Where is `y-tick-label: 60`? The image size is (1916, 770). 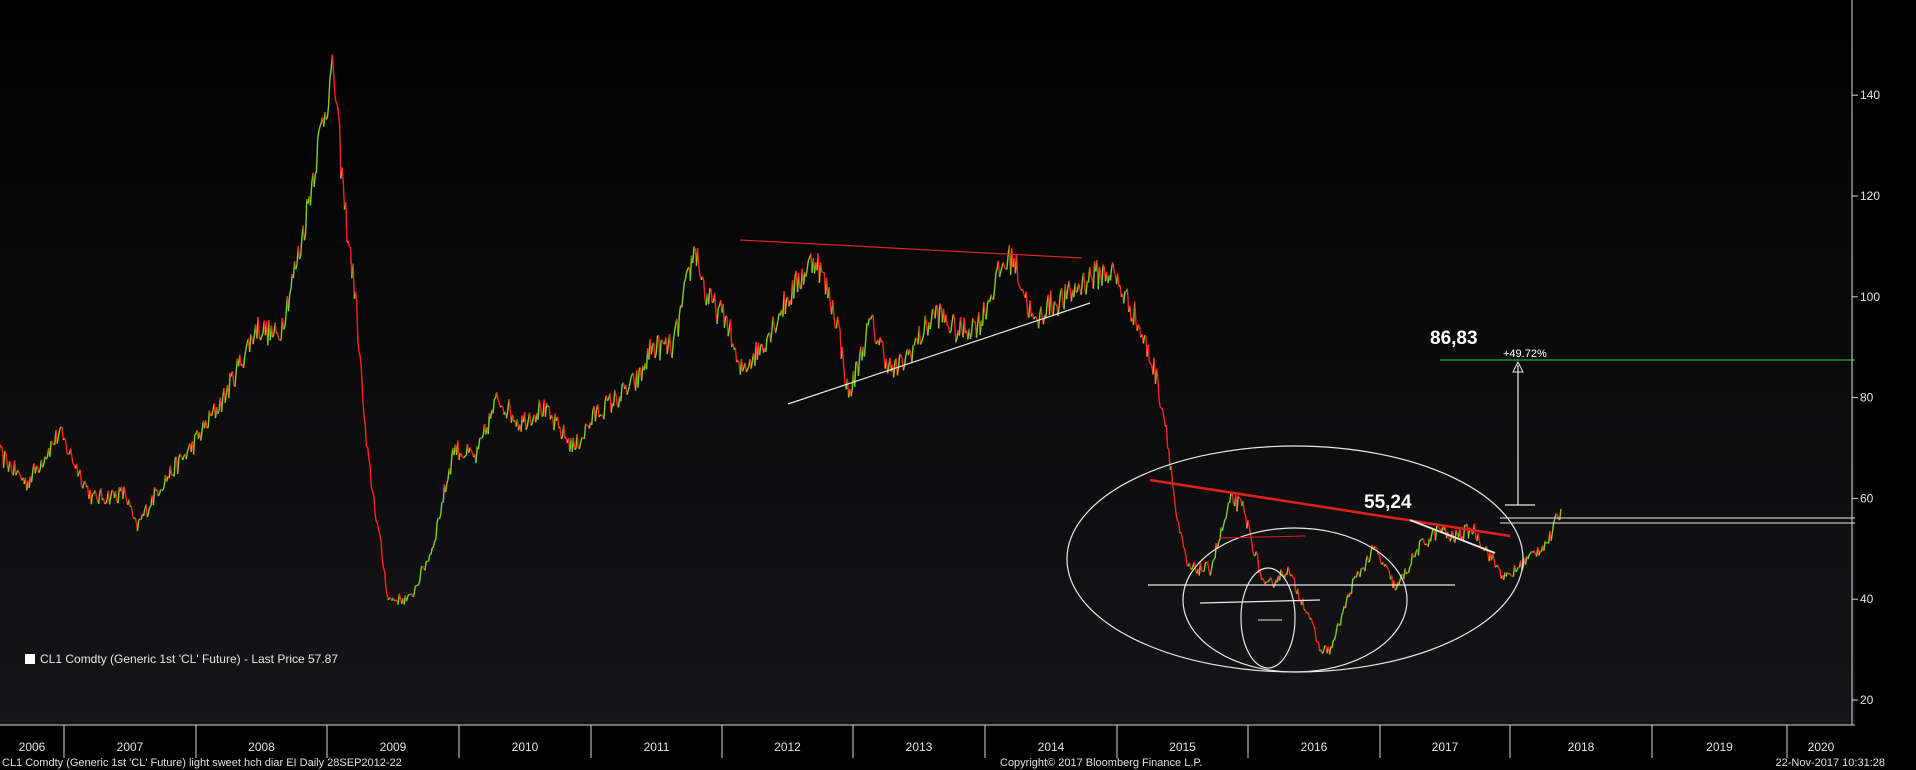
y-tick-label: 60 is located at coordinates (1867, 498).